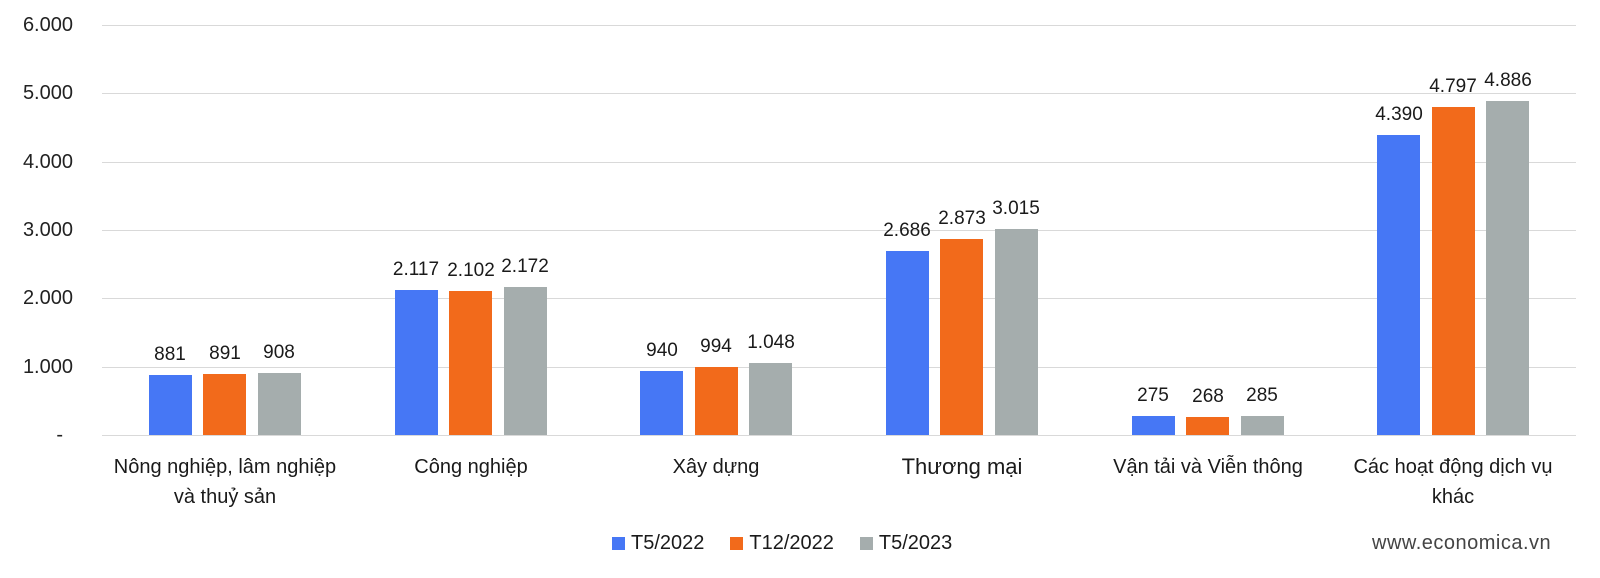  I want to click on data-label: 4.797, so click(1453, 86).